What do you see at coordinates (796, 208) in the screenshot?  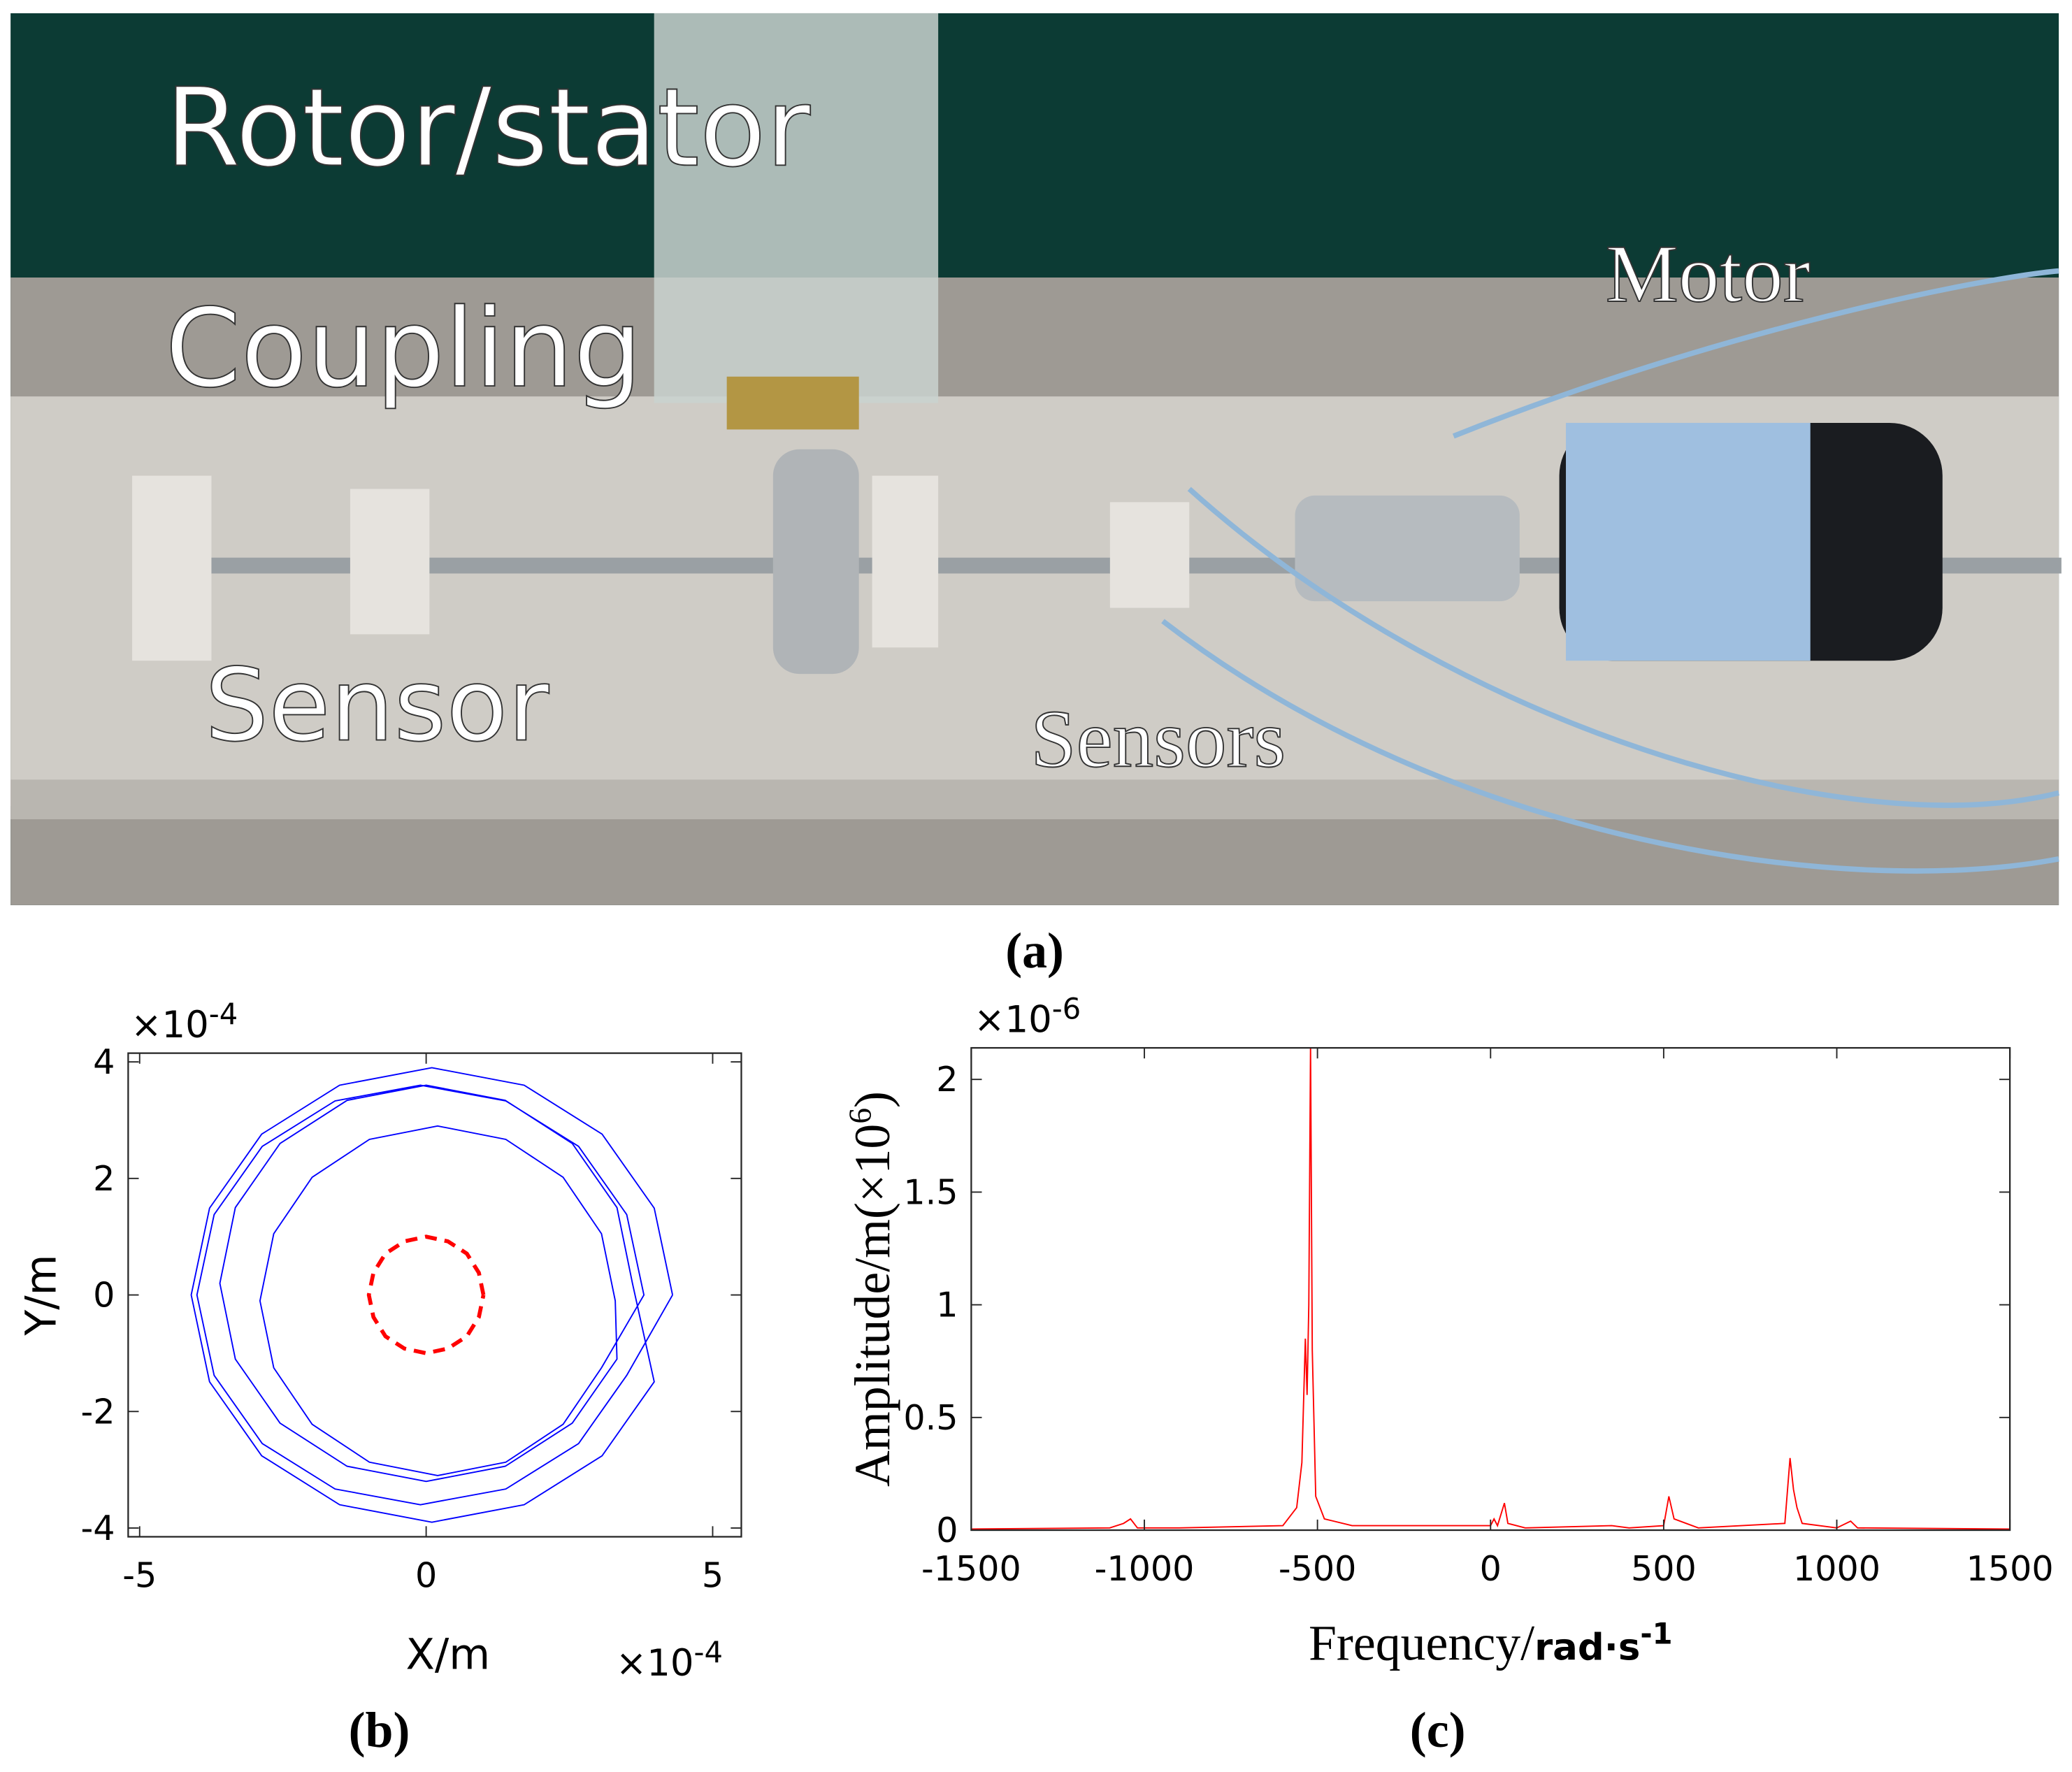 I see `rotor-cover` at bounding box center [796, 208].